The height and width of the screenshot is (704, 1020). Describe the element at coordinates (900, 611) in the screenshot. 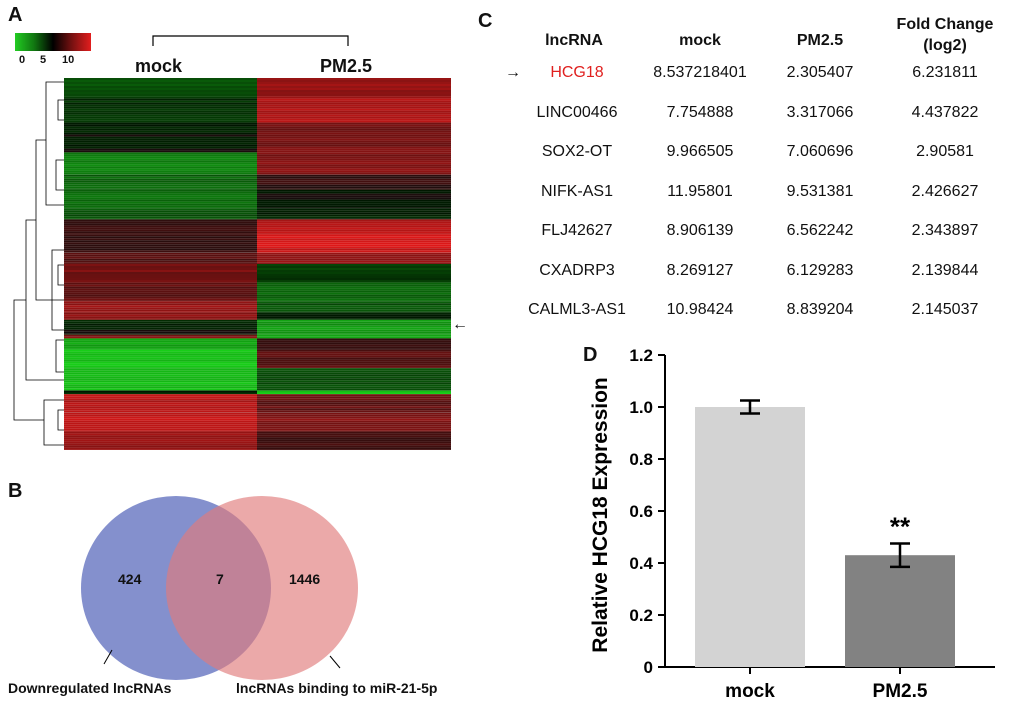

I see `bar-pm25` at that location.